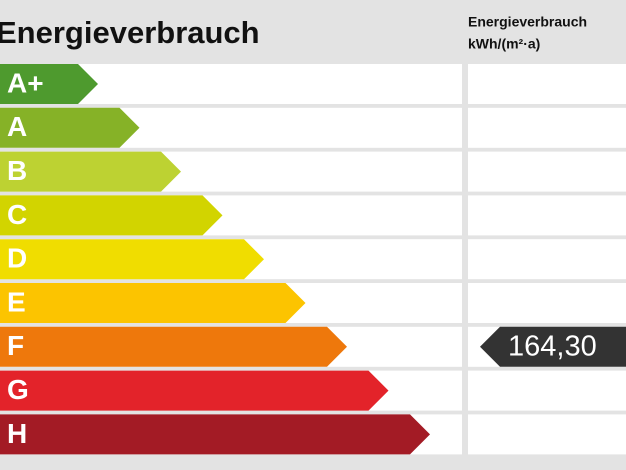 The height and width of the screenshot is (470, 626). Describe the element at coordinates (16, 301) in the screenshot. I see `class-label: E` at that location.